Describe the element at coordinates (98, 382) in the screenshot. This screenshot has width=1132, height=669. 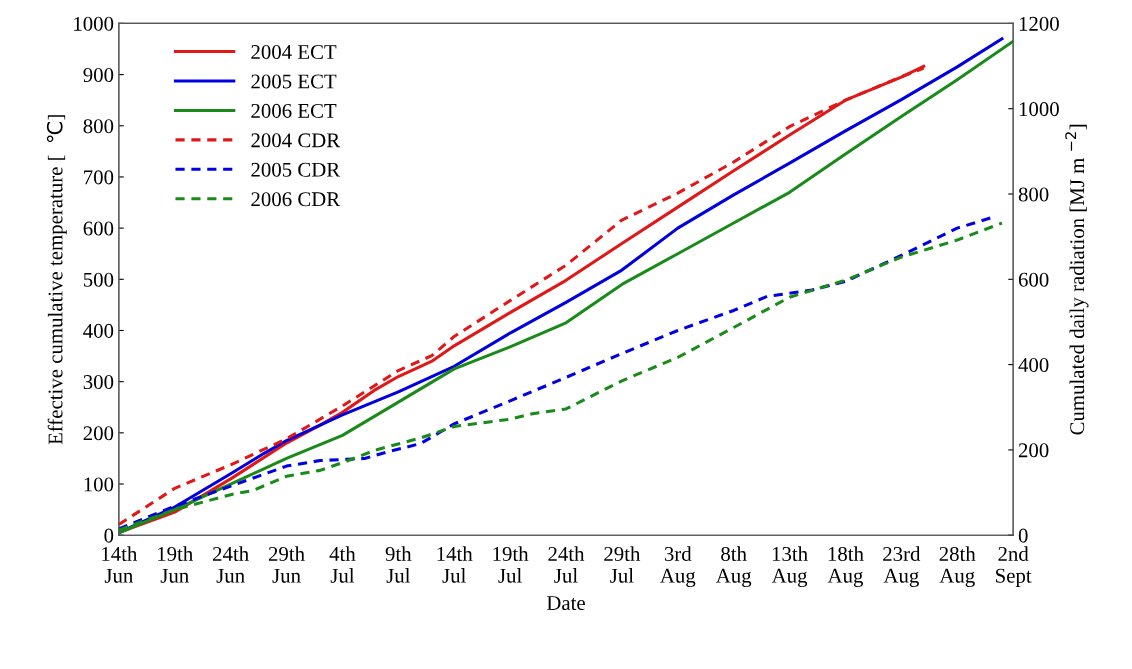
I see `y-tick-label: 300` at that location.